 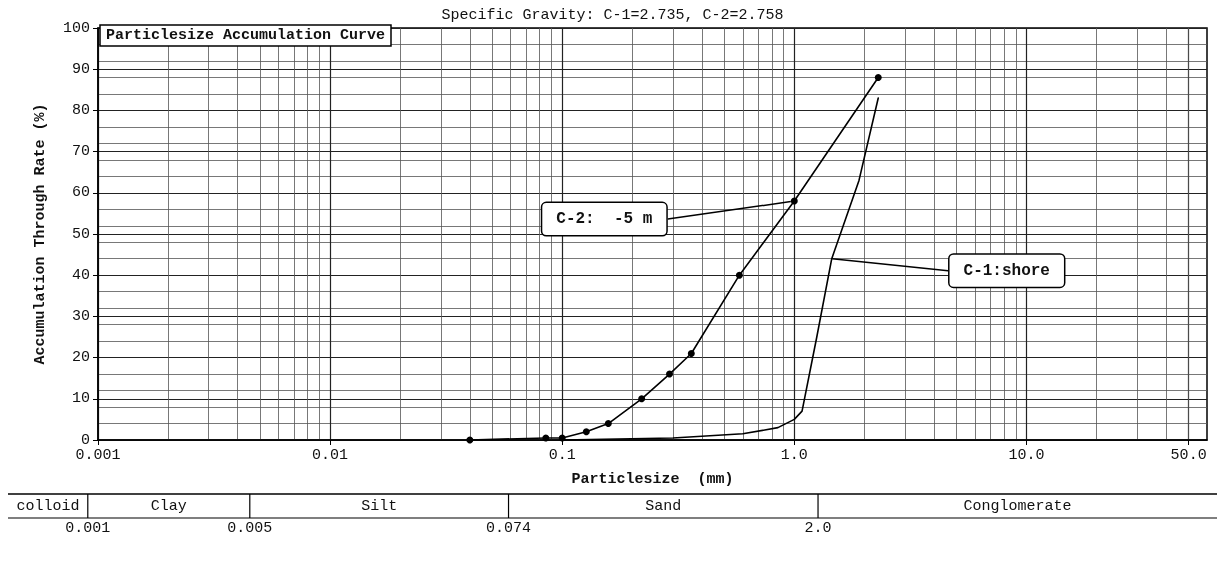 What do you see at coordinates (330, 455) in the screenshot?
I see `x-tick-label: 0.01` at bounding box center [330, 455].